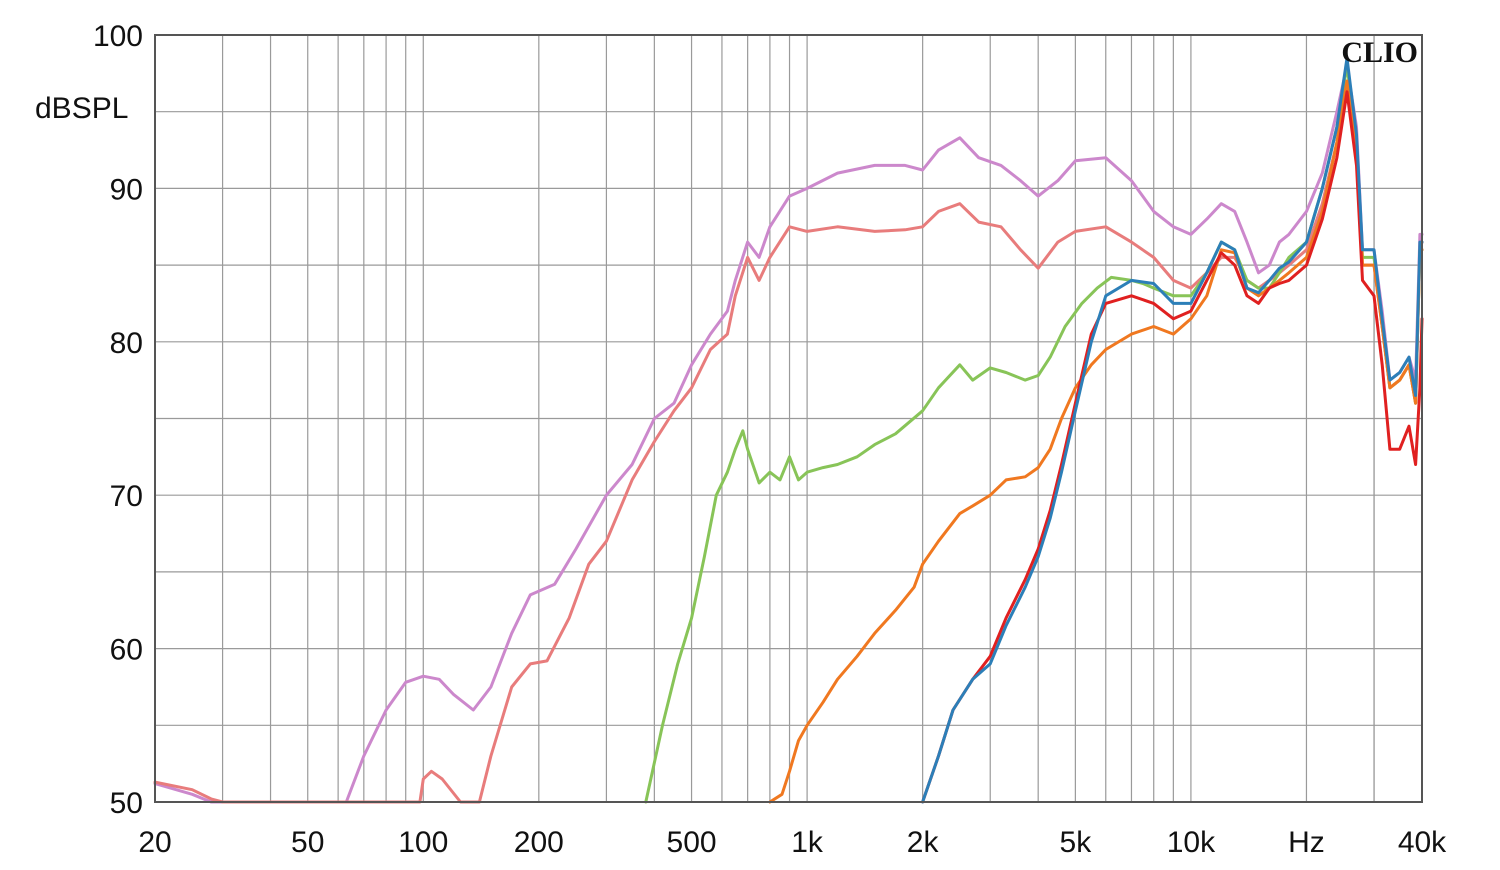 The height and width of the screenshot is (870, 1500). I want to click on brand-label: CLIO, so click(1379, 52).